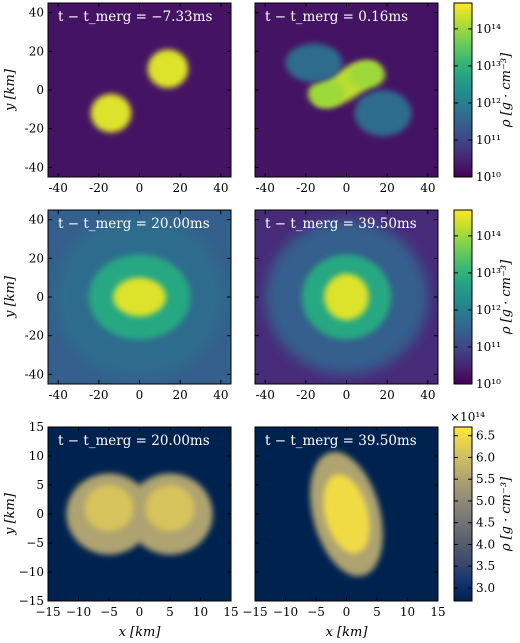  I want to click on colorbar-multiplier: ×10¹⁴, so click(467, 417).